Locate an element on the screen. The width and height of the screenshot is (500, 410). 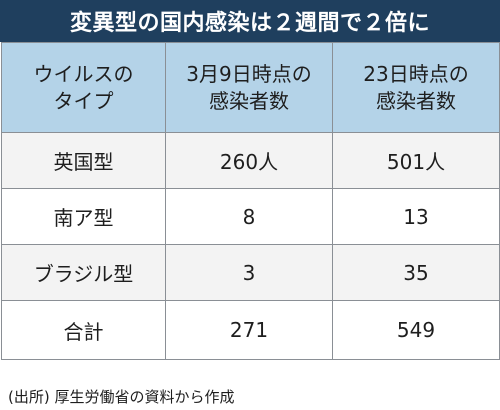
virus-type-cell: ブラジル型 is located at coordinates (83, 272).